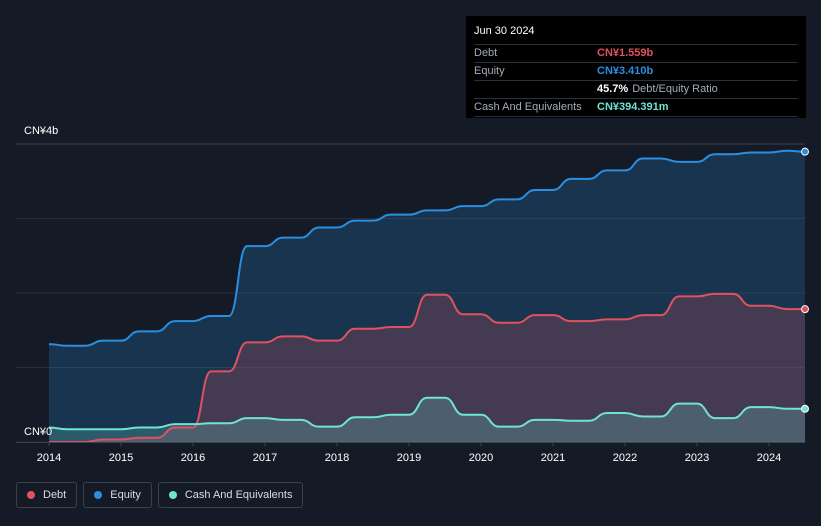 The width and height of the screenshot is (821, 526). Describe the element at coordinates (238, 495) in the screenshot. I see `legend-cash-label: Cash And Equivalents` at that location.